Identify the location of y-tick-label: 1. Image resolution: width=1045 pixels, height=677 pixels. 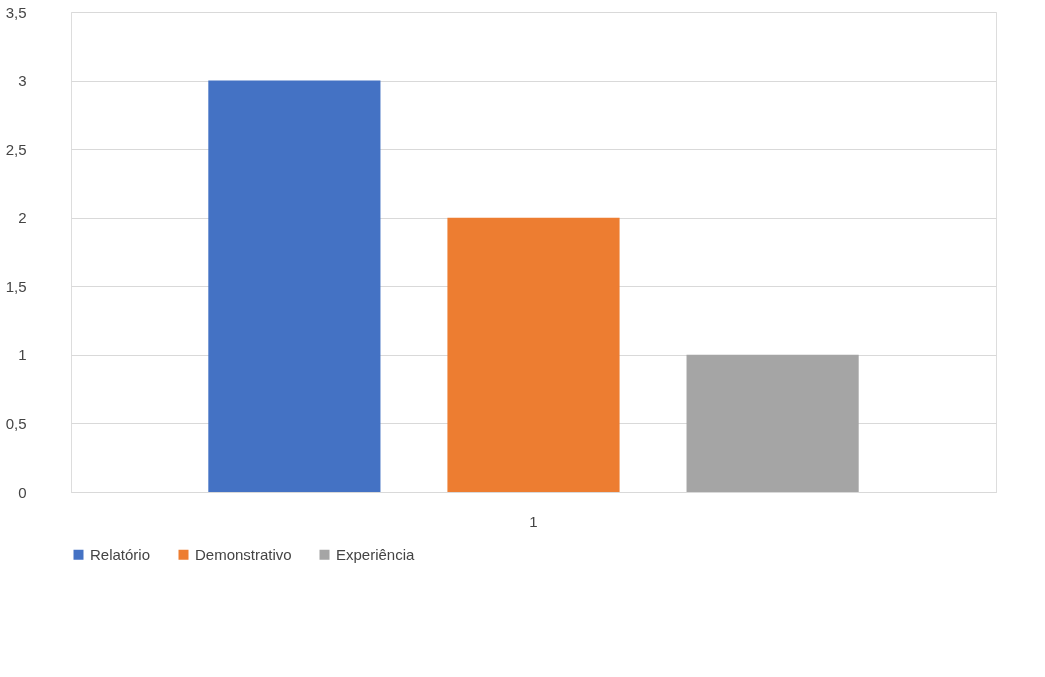
(22, 355).